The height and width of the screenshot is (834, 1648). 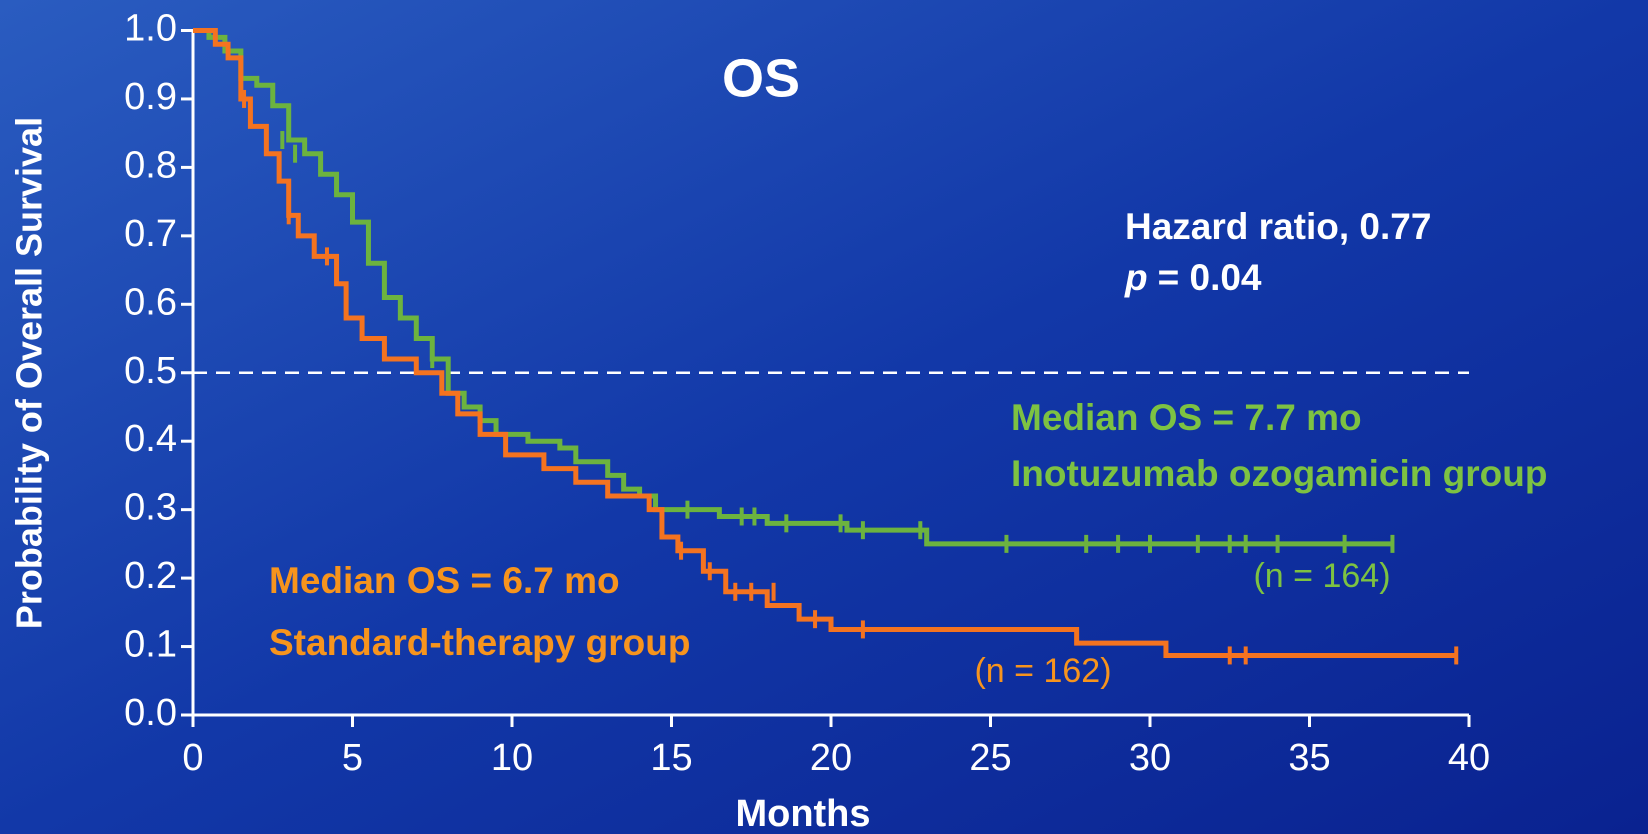 What do you see at coordinates (1279, 473) in the screenshot?
I see `legend-entry: Inotuzumab ozogamicin group` at bounding box center [1279, 473].